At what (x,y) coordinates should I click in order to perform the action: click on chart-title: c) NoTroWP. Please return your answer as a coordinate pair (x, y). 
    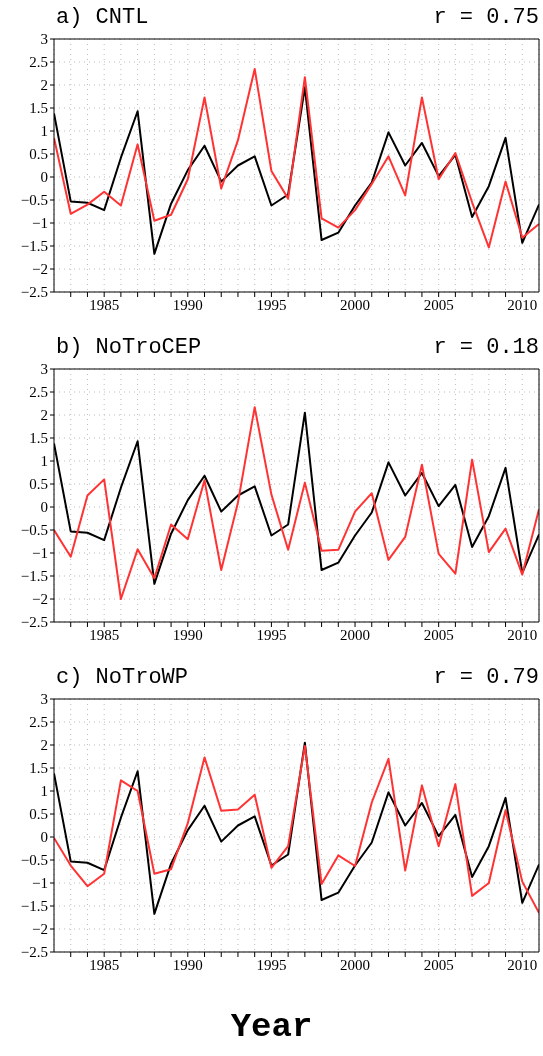
    Looking at the image, I should click on (122, 677).